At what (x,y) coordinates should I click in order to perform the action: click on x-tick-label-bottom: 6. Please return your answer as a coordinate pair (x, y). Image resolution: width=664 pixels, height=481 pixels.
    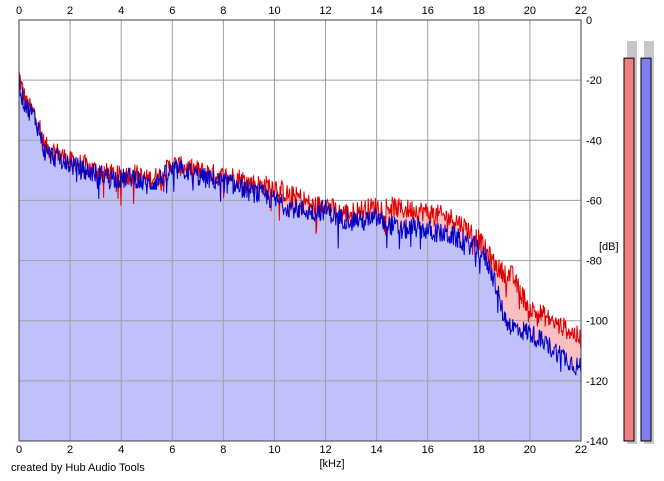
    Looking at the image, I should click on (172, 450).